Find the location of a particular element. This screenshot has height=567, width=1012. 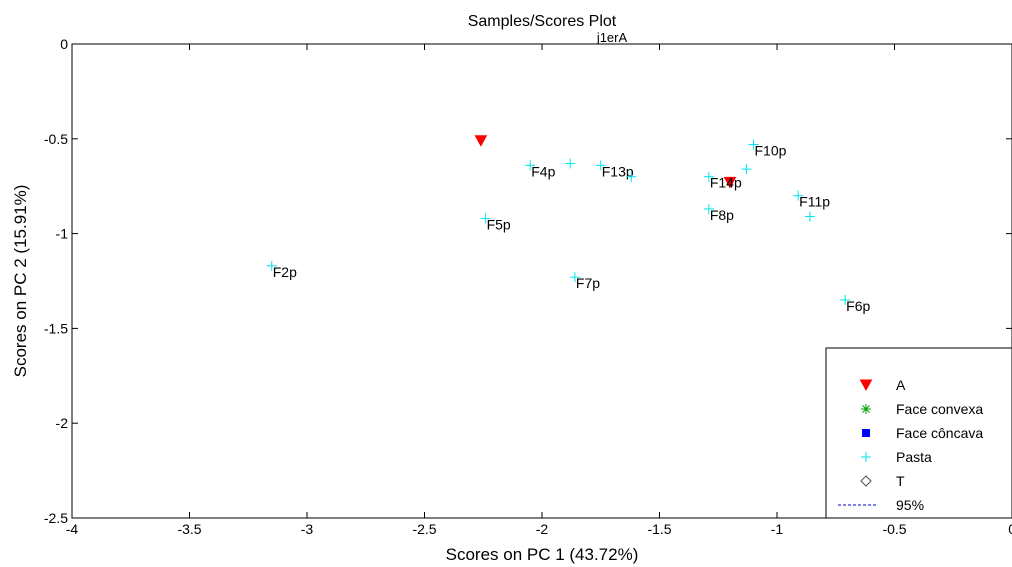

x-tick-label: -1 is located at coordinates (777, 529).